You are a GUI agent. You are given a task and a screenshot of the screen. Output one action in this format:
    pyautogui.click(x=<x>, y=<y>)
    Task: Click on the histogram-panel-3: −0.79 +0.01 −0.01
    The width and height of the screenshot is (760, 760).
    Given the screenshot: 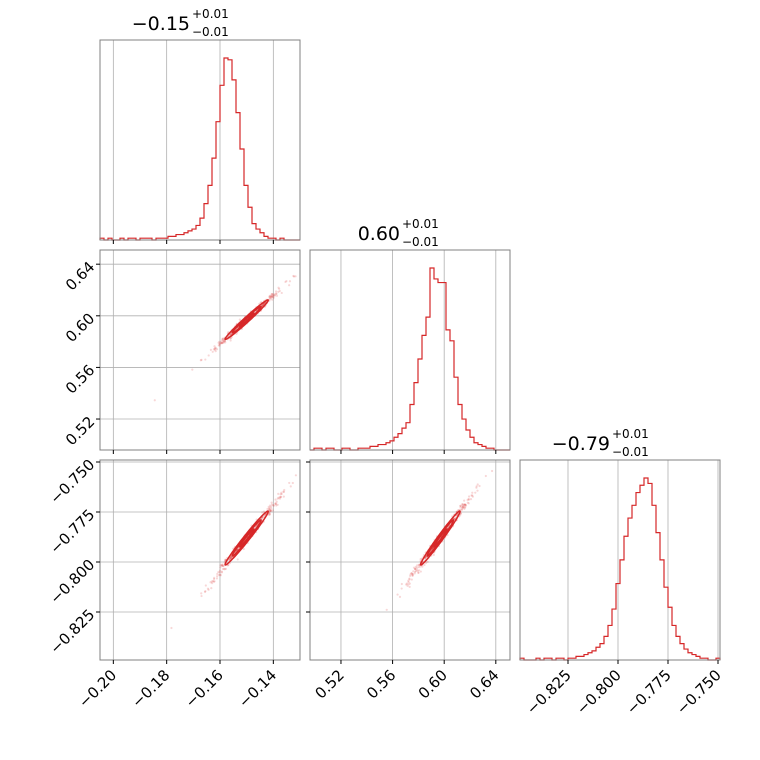 What is the action you would take?
    pyautogui.click(x=620, y=545)
    